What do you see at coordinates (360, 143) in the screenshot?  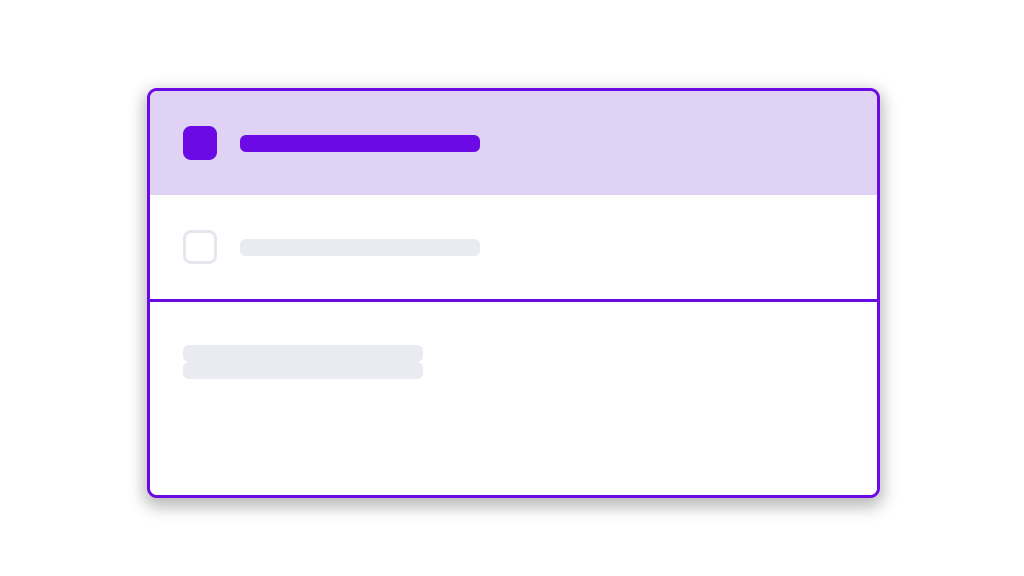 I see `selected-option-label-placeholder` at bounding box center [360, 143].